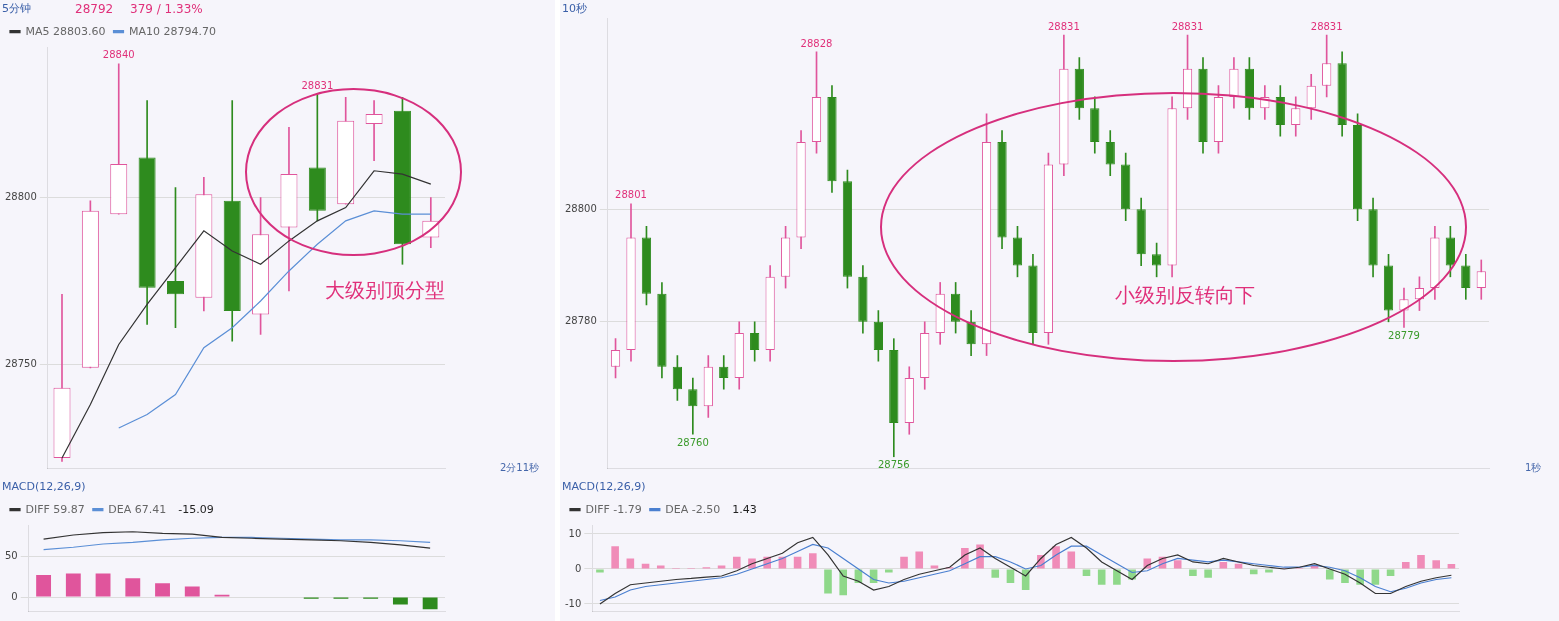  What do you see at coordinates (520, 467) in the screenshot?
I see `text: 2分11秒` at bounding box center [520, 467].